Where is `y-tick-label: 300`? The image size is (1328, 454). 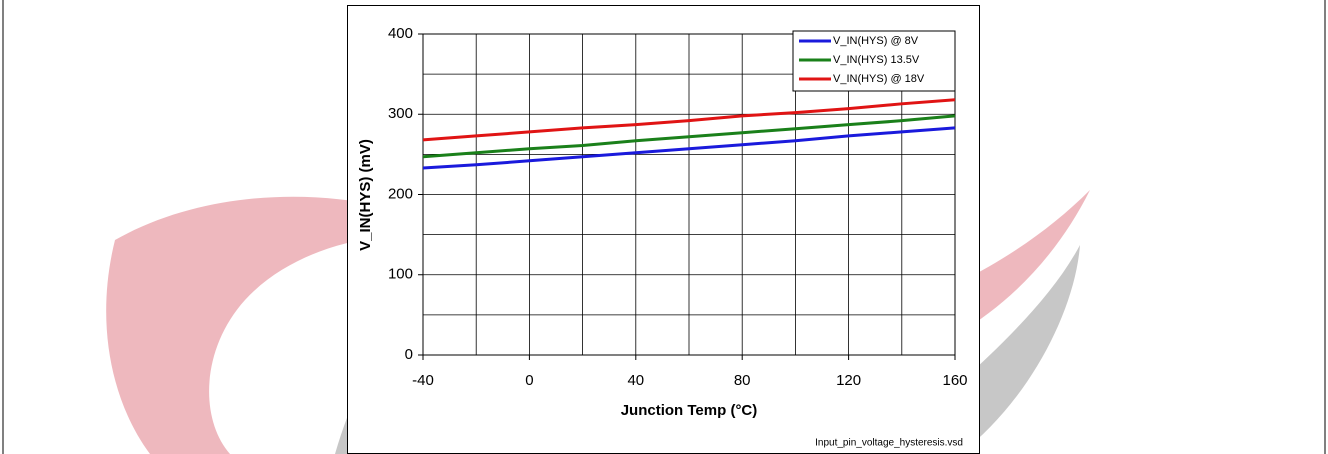
y-tick-label: 300 is located at coordinates (400, 113).